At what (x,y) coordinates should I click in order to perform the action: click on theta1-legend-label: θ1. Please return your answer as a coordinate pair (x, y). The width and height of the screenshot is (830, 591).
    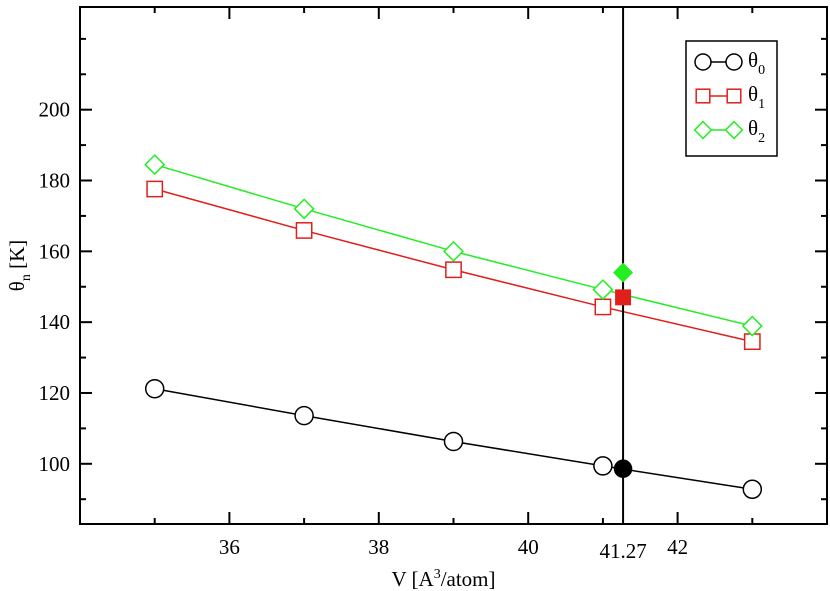
    Looking at the image, I should click on (756, 97).